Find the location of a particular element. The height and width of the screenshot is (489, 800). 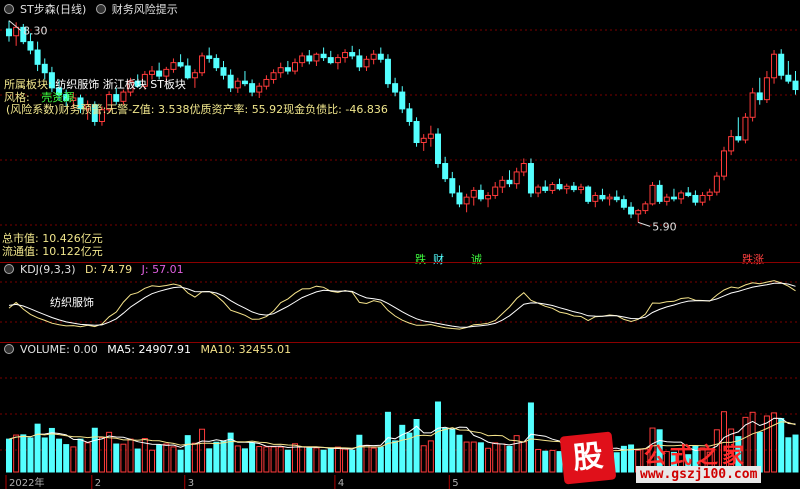

settings-dot-icon is located at coordinates (9, 9).